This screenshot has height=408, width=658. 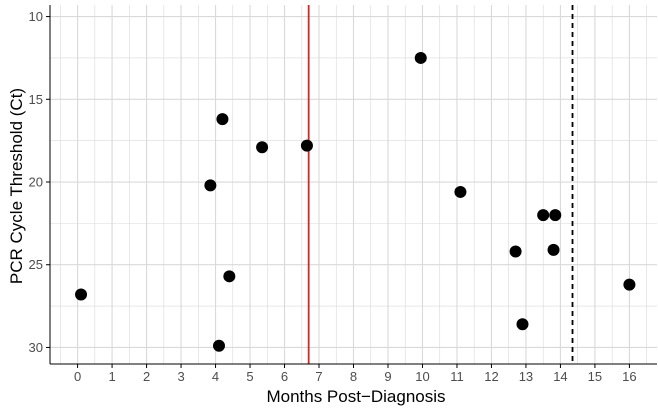 What do you see at coordinates (249, 376) in the screenshot?
I see `x-tick-label: 5` at bounding box center [249, 376].